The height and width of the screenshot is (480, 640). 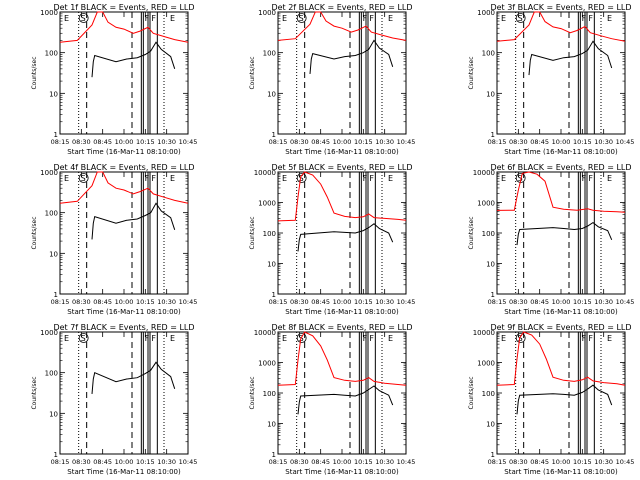 I want to click on plot-title: Det 3f BLACK = Events, RED = LLD, so click(x=560, y=7).